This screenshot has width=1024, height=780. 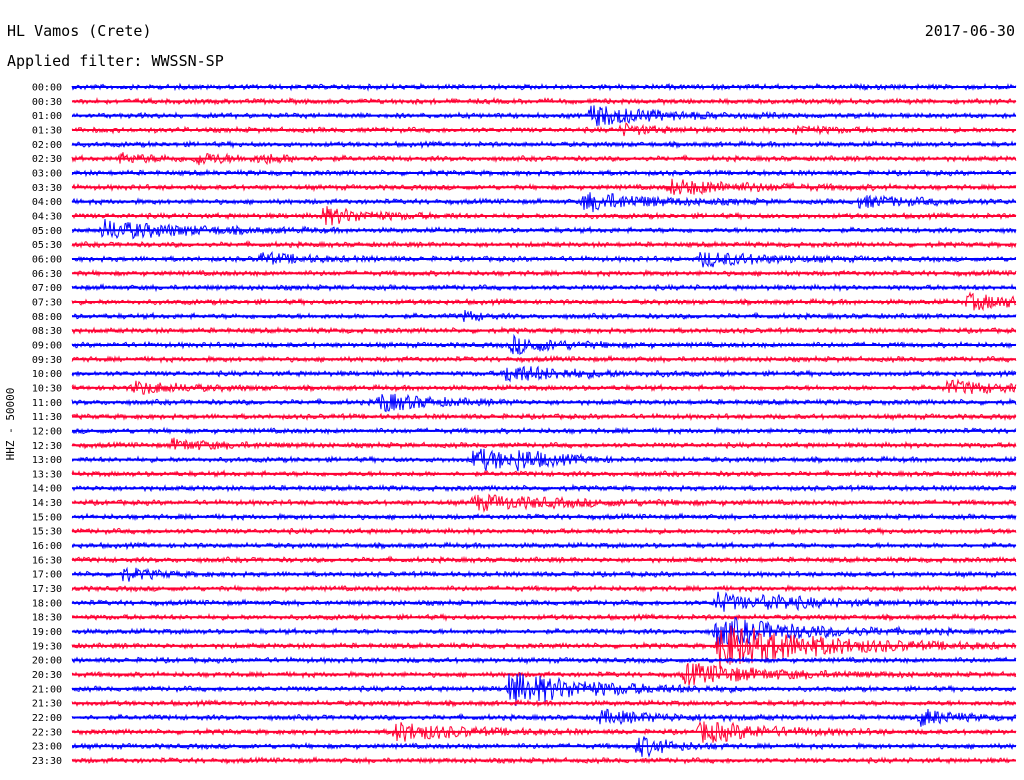 What do you see at coordinates (47, 646) in the screenshot?
I see `time-tick-label: 19:30` at bounding box center [47, 646].